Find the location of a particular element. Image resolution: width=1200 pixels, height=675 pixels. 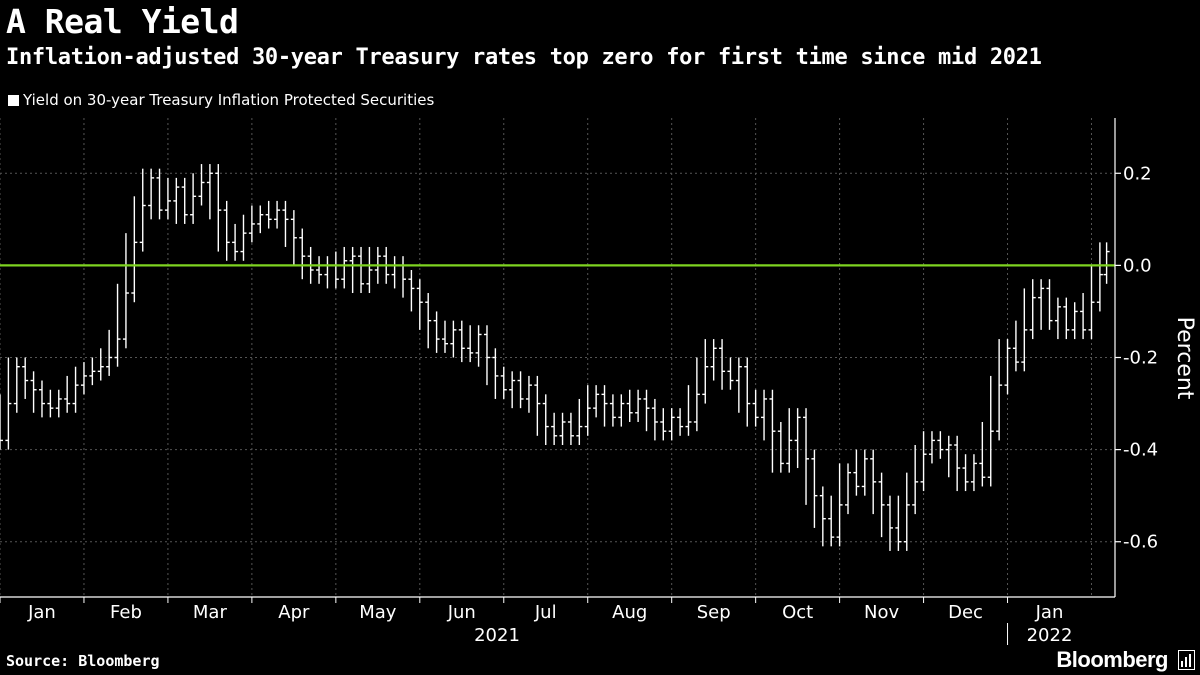

y-tick-label: 0.2 is located at coordinates (1137, 173).